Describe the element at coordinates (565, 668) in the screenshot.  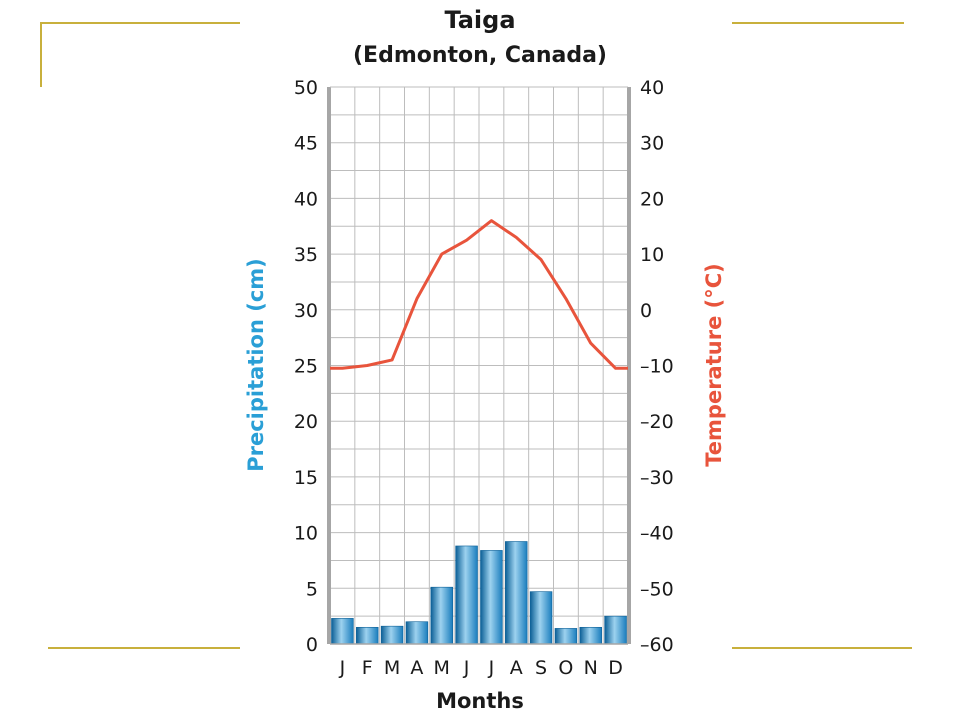
I see `month-tick-label: O` at that location.